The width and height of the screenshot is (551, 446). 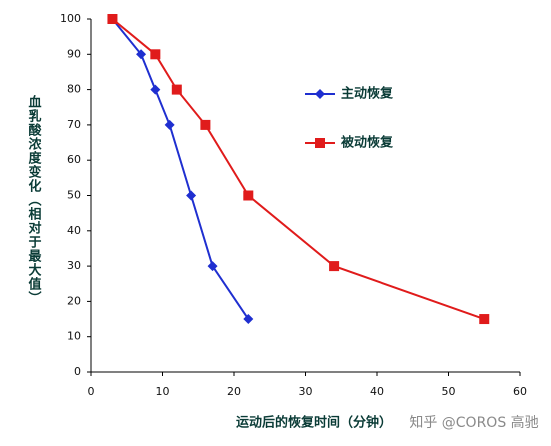 I want to click on x-tick-label: 0, so click(x=91, y=391).